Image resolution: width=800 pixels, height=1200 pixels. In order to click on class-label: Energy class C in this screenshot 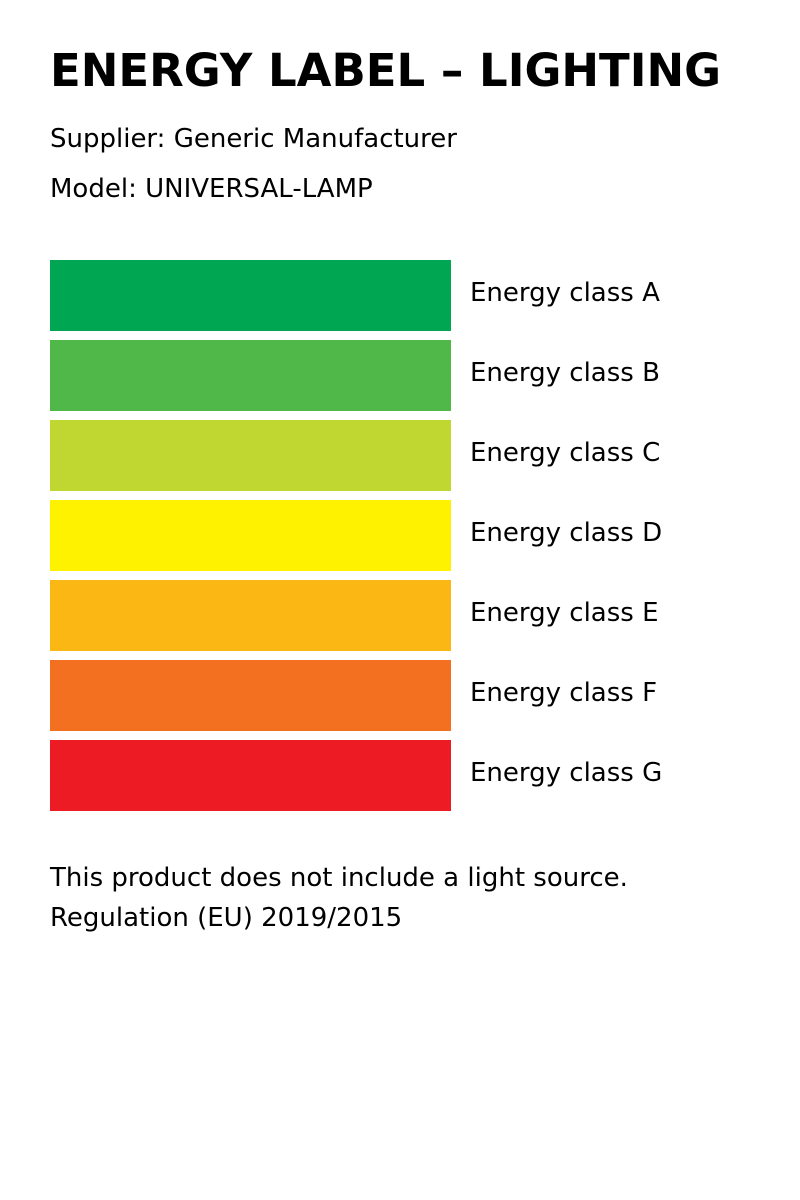, I will do `click(565, 453)`.